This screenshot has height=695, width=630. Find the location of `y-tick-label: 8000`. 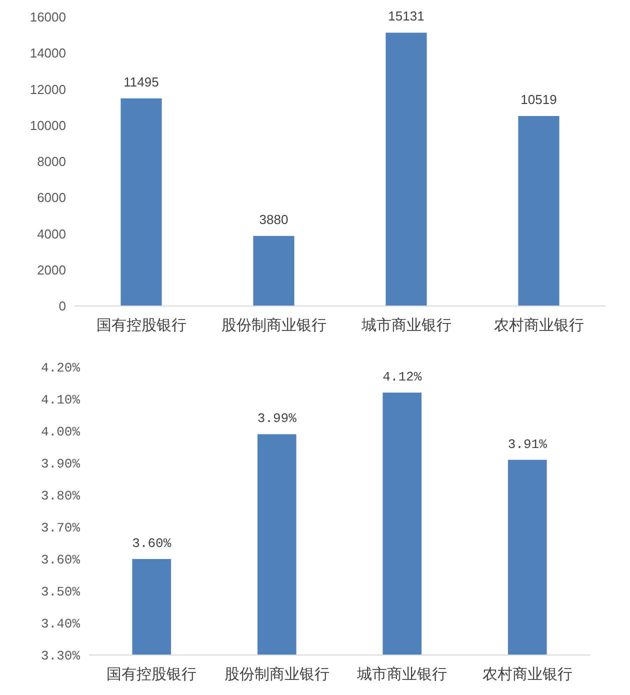

y-tick-label: 8000 is located at coordinates (51, 162).